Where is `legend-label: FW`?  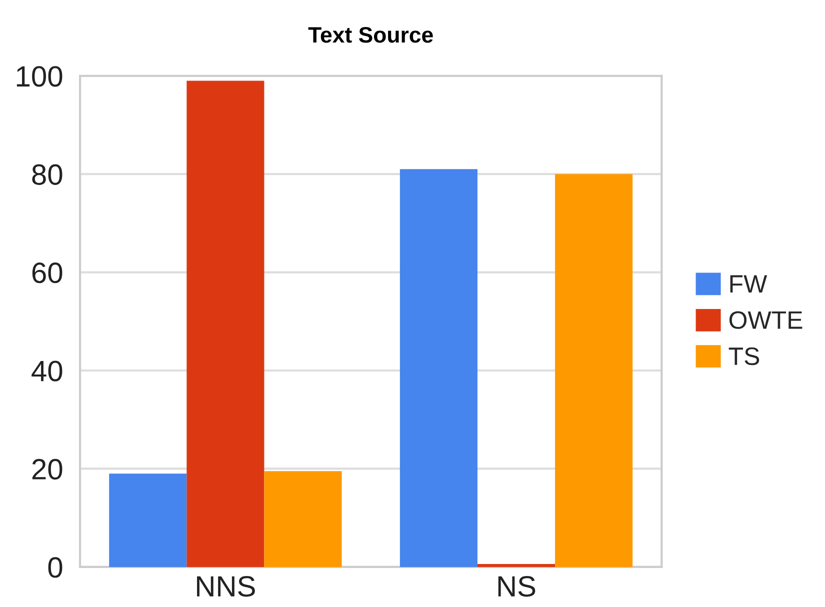
legend-label: FW is located at coordinates (749, 283).